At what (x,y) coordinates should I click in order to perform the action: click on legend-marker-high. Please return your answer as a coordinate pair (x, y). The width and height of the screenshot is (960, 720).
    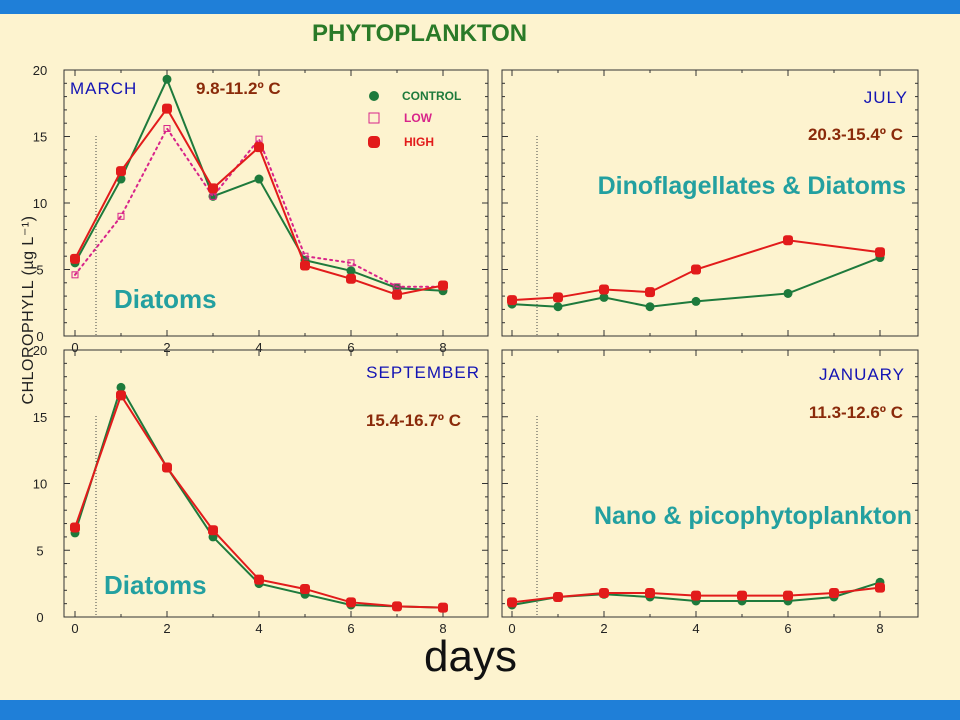
    Looking at the image, I should click on (374, 142).